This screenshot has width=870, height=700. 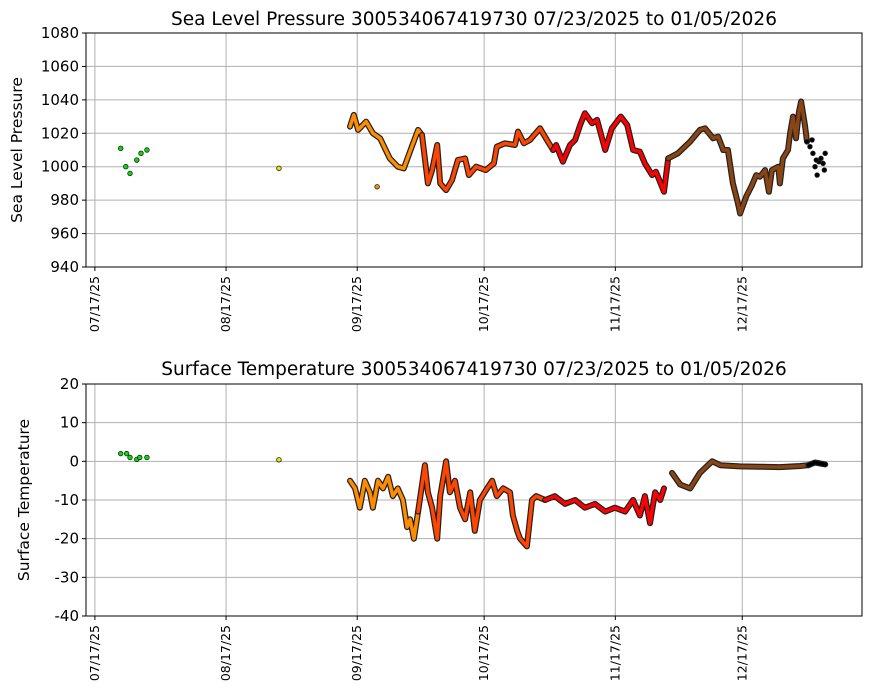 I want to click on y-tick-label: 1040, so click(x=60, y=100).